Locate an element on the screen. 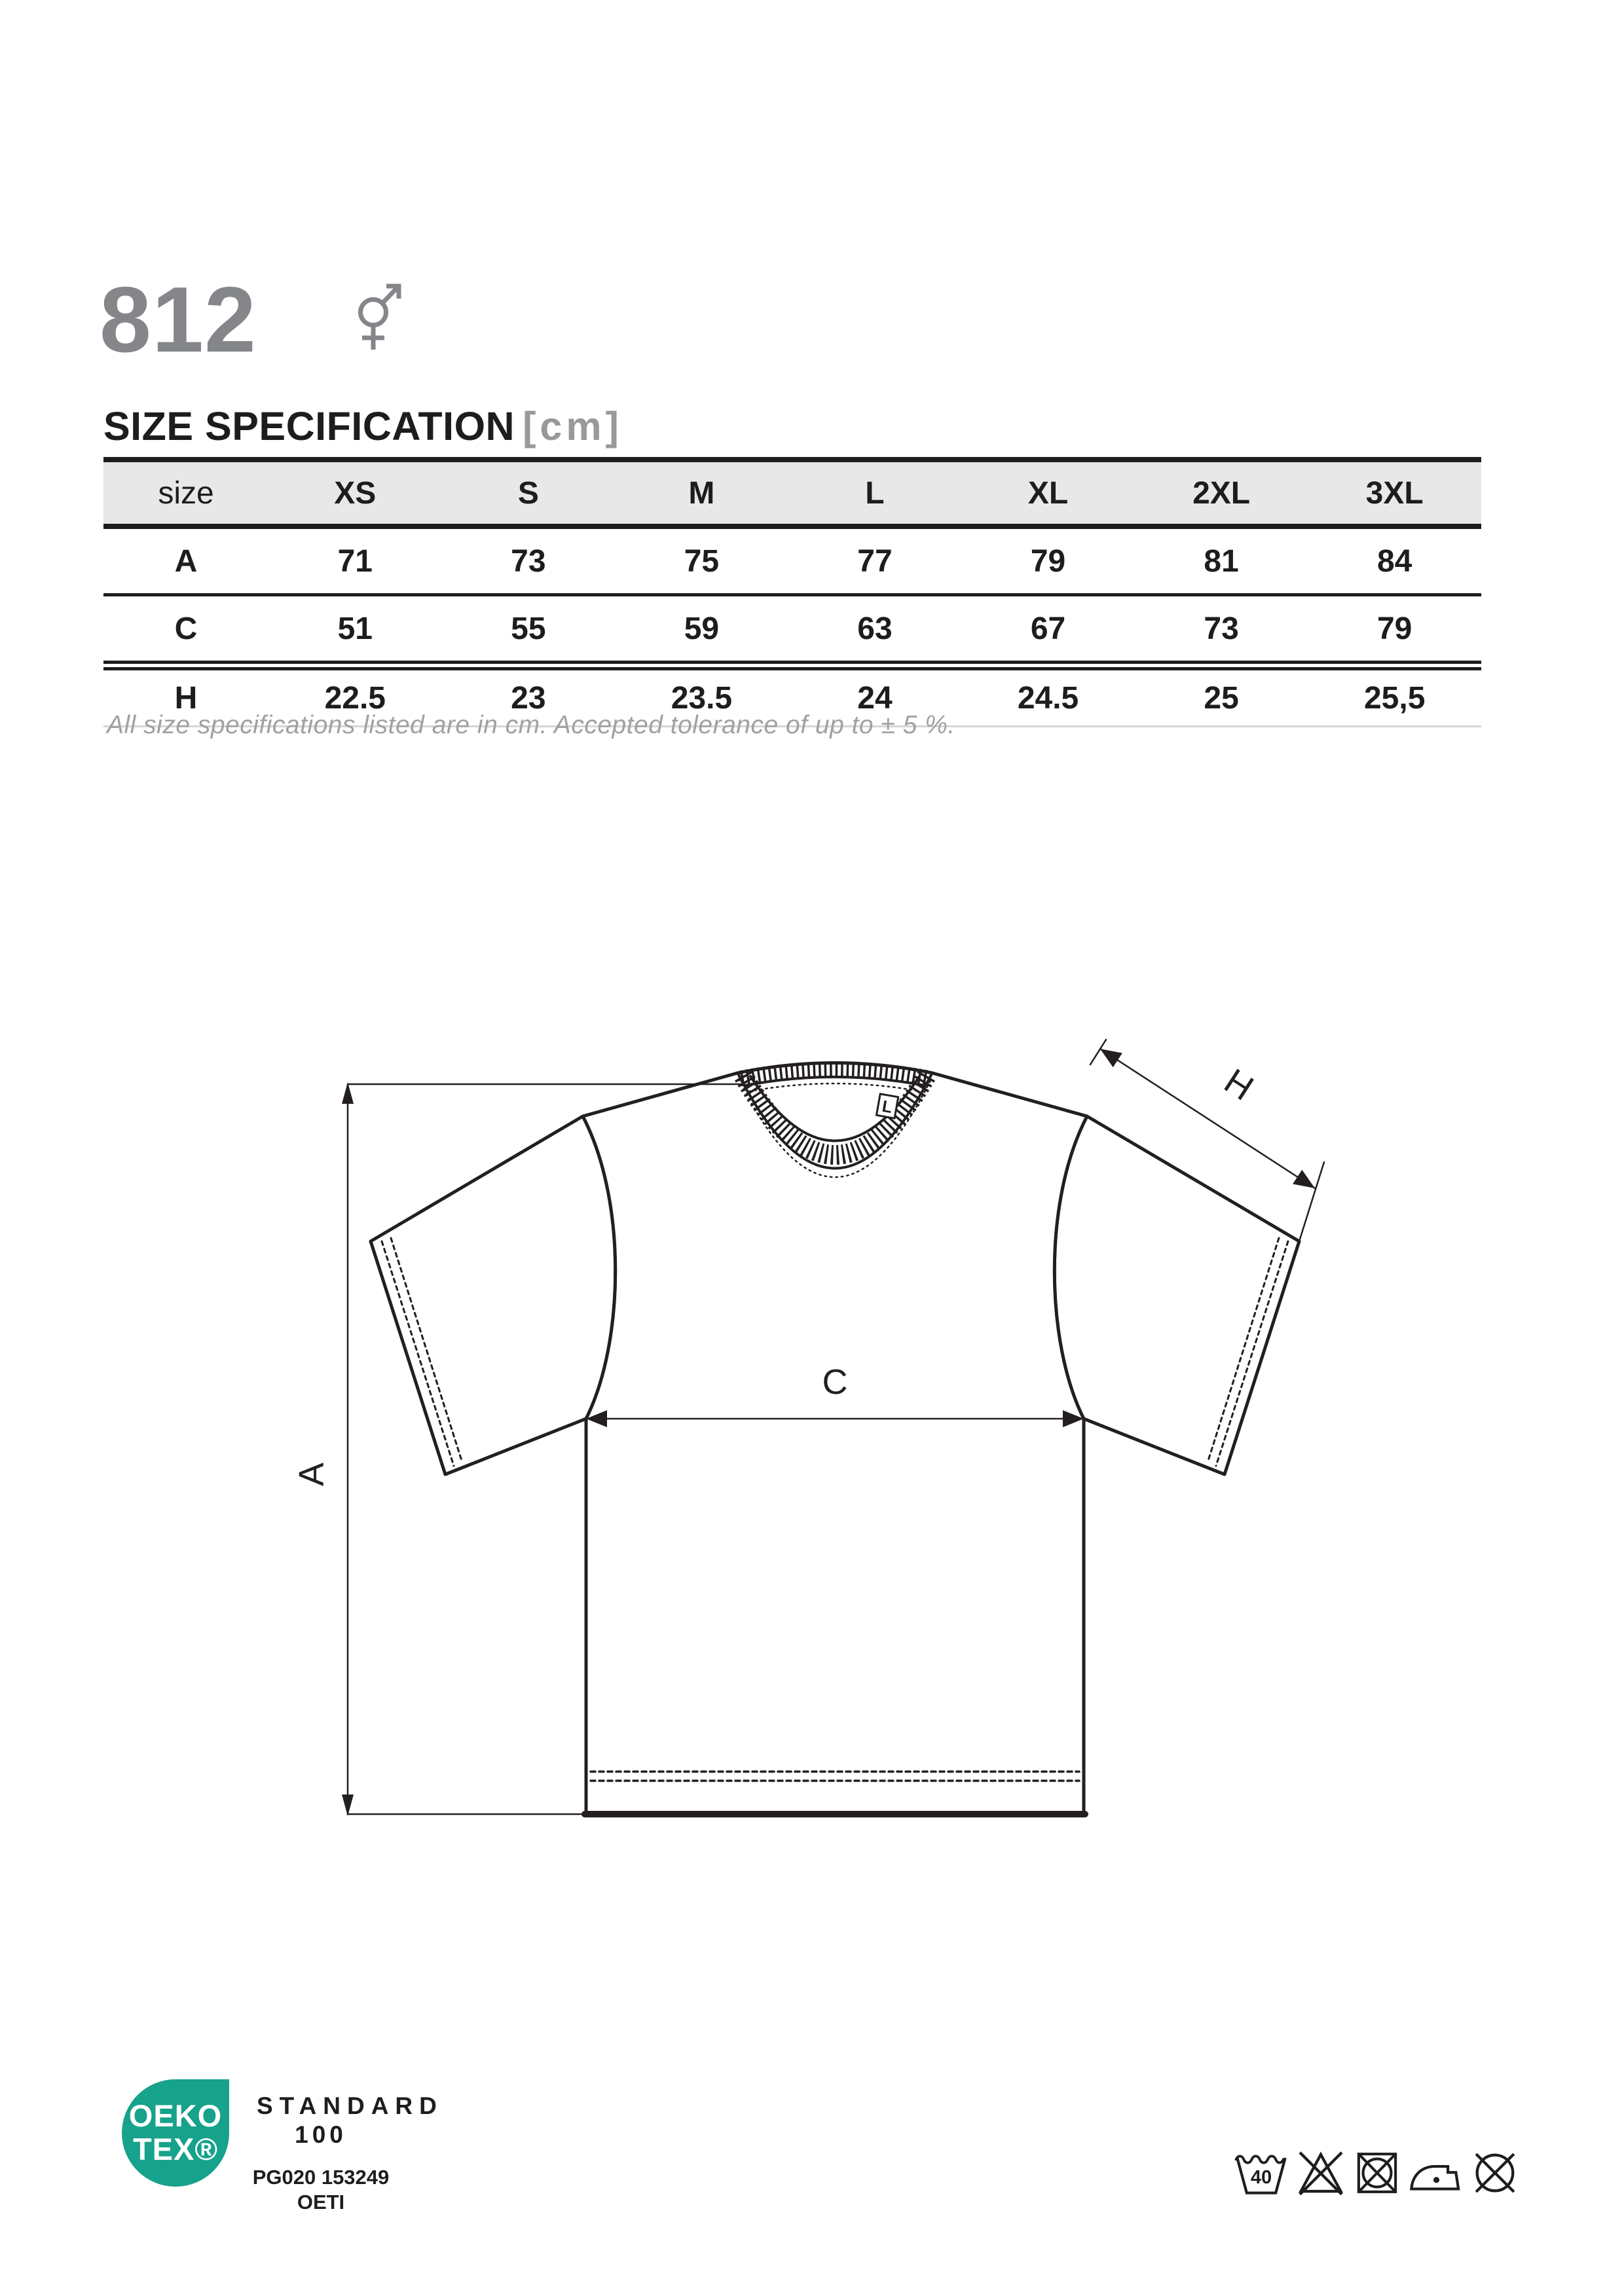  collar-front-seam-dotted is located at coordinates (834, 1128).